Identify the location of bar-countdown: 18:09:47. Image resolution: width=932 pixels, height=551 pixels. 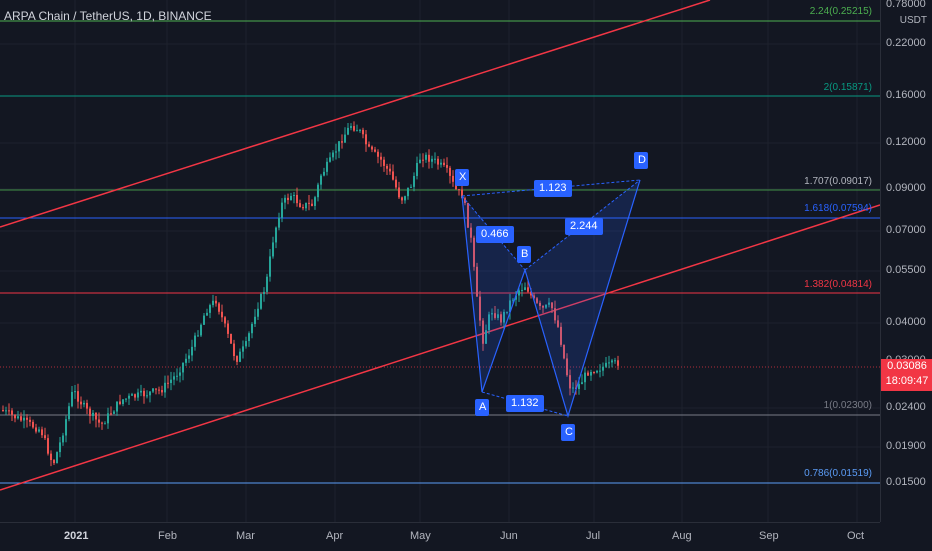
(907, 381).